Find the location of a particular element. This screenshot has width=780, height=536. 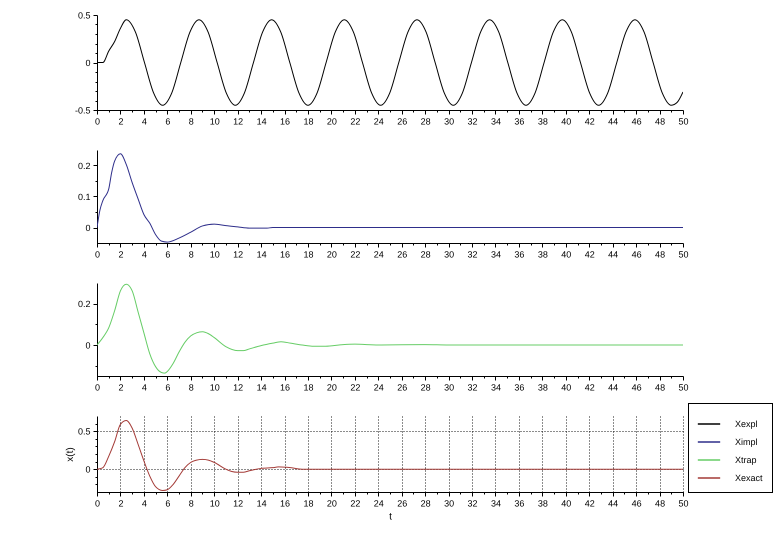

legend-label: Ximpl is located at coordinates (746, 442).